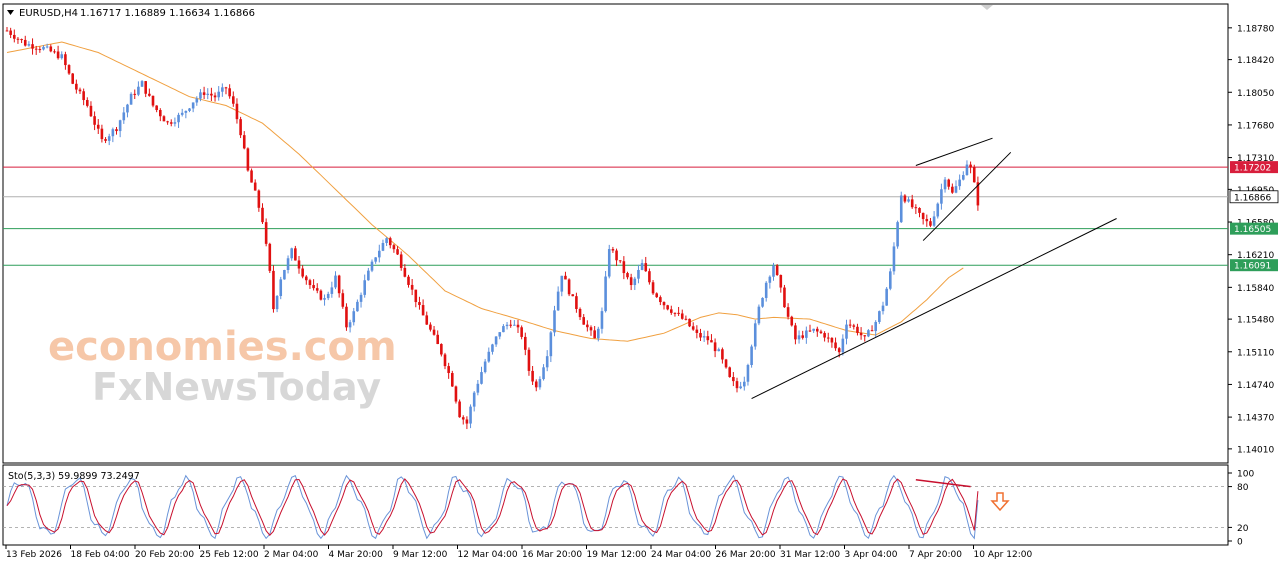 This screenshot has height=571, width=1280. I want to click on stochastic-tick-label: 0, so click(1240, 543).